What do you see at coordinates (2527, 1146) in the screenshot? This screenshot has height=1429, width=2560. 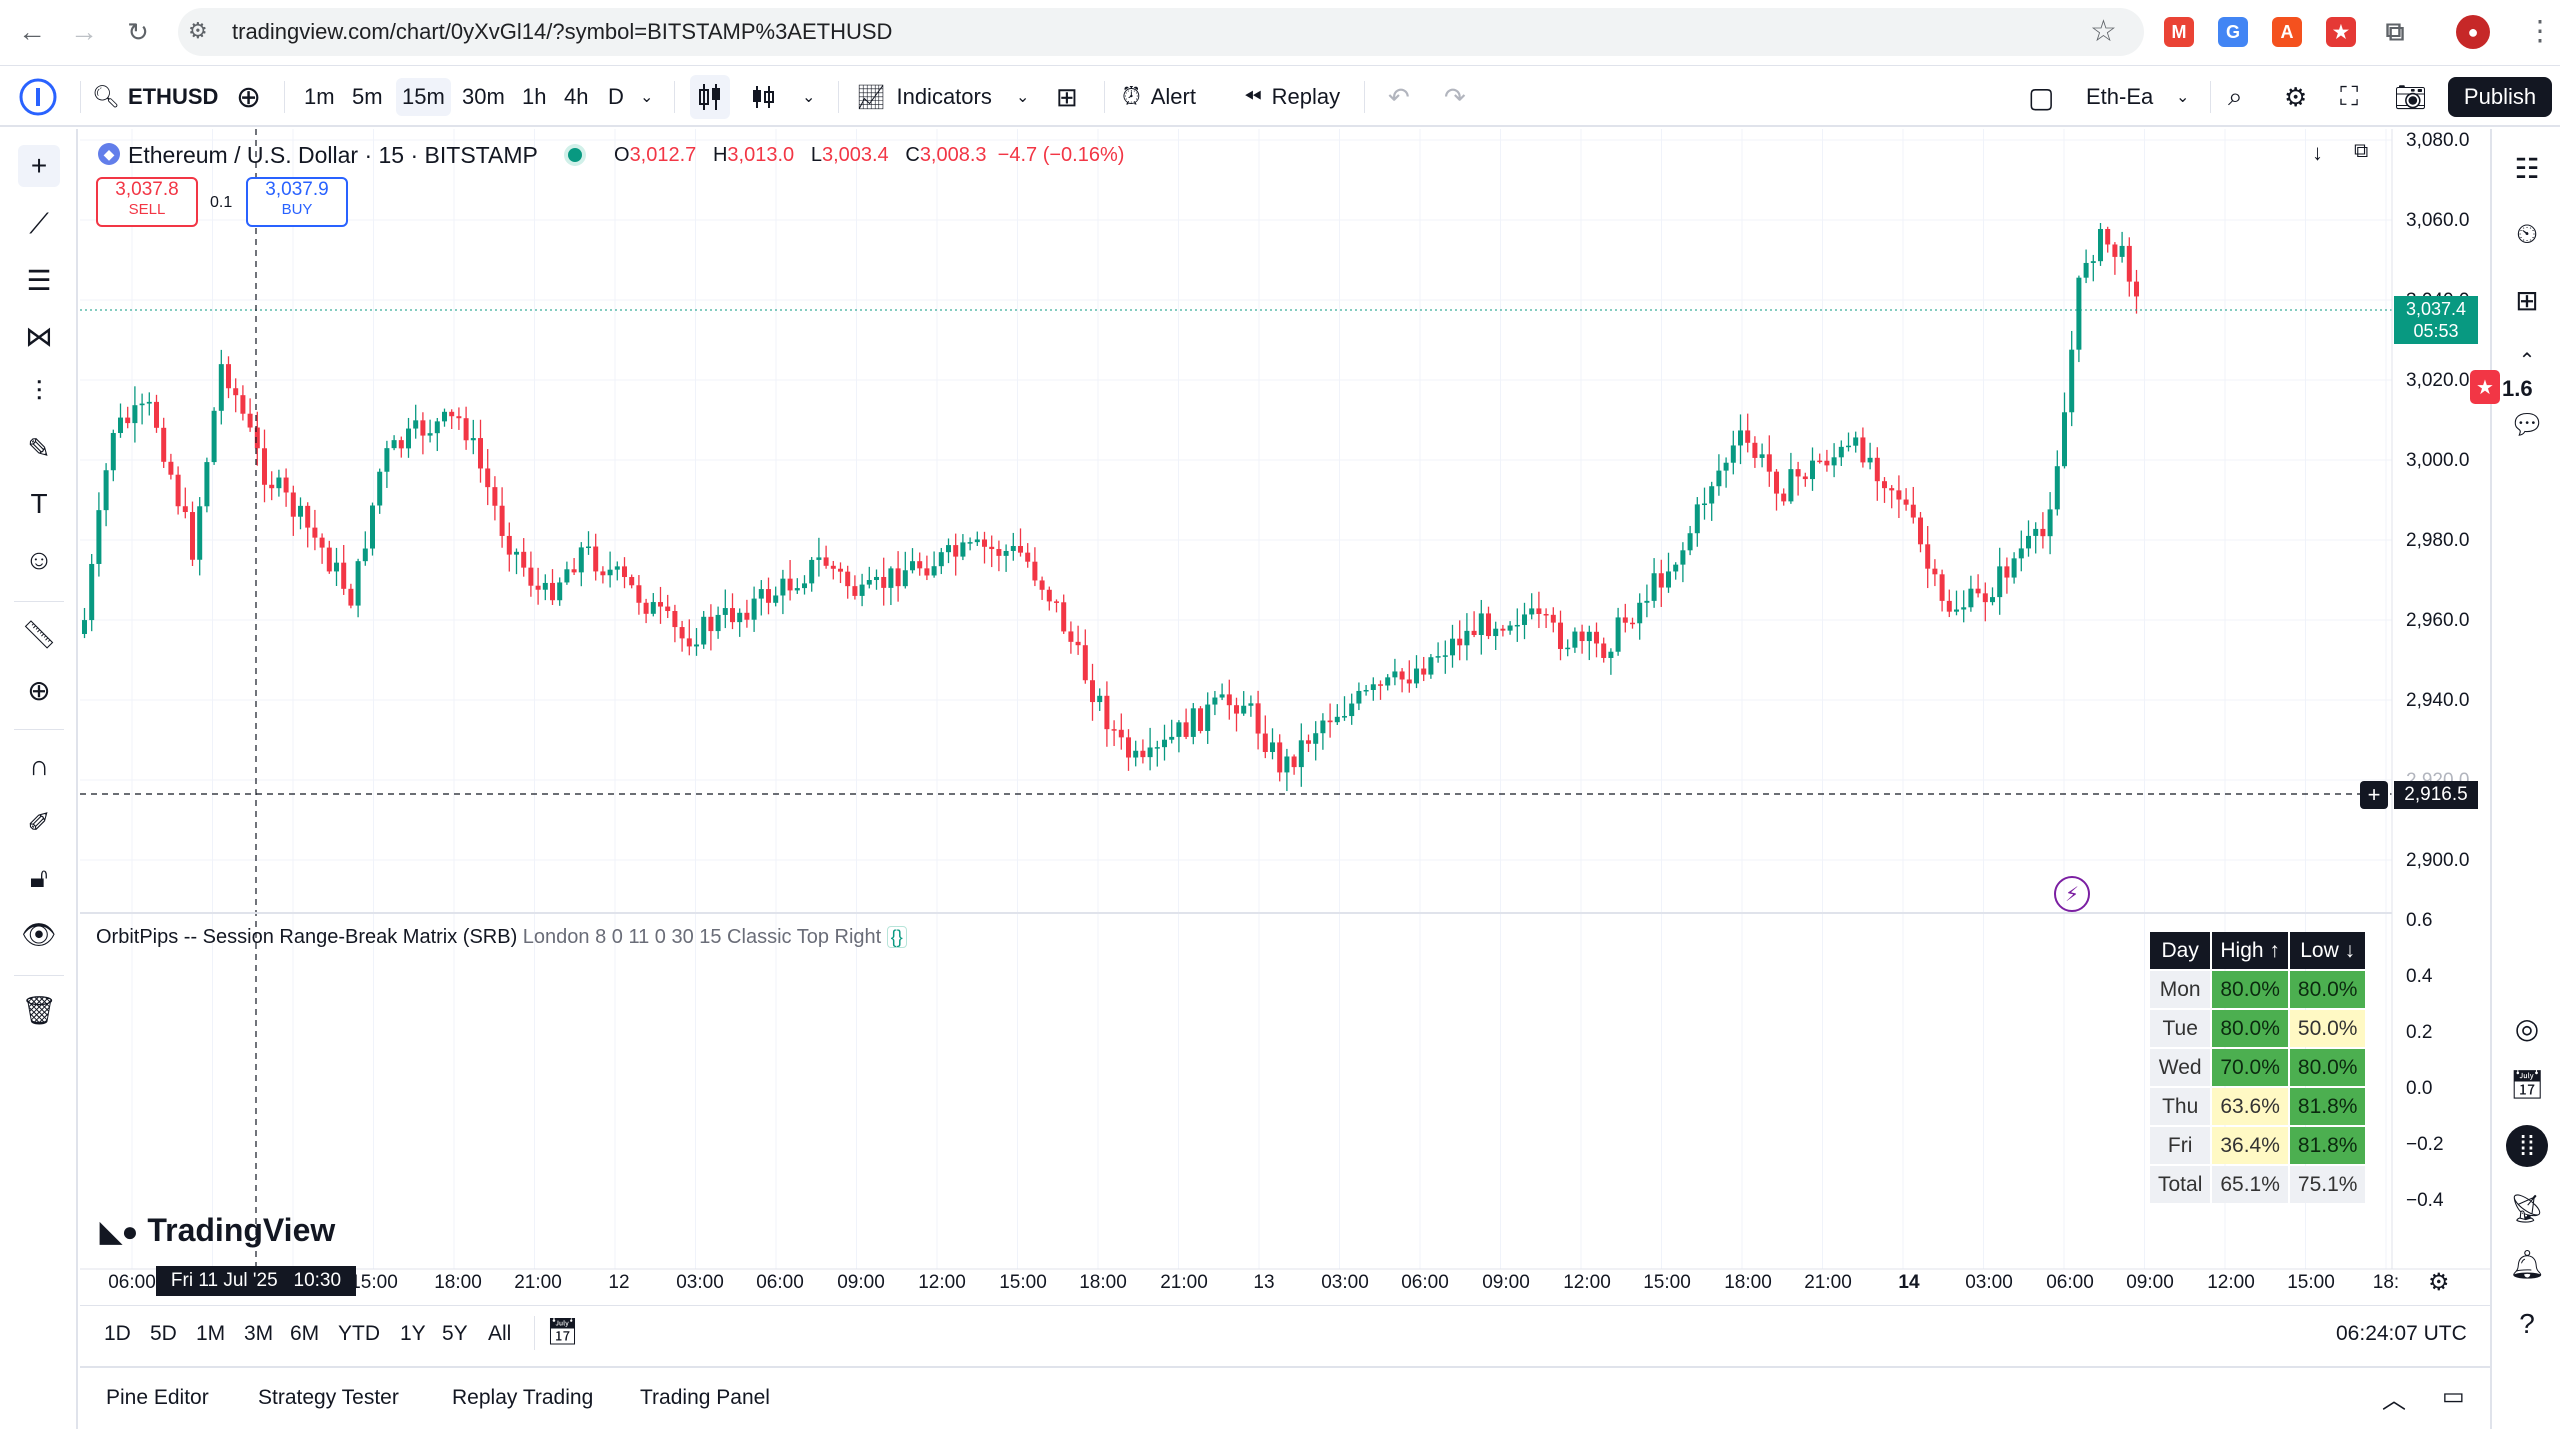 I see `apps-grid-icon: ⁞⁞` at bounding box center [2527, 1146].